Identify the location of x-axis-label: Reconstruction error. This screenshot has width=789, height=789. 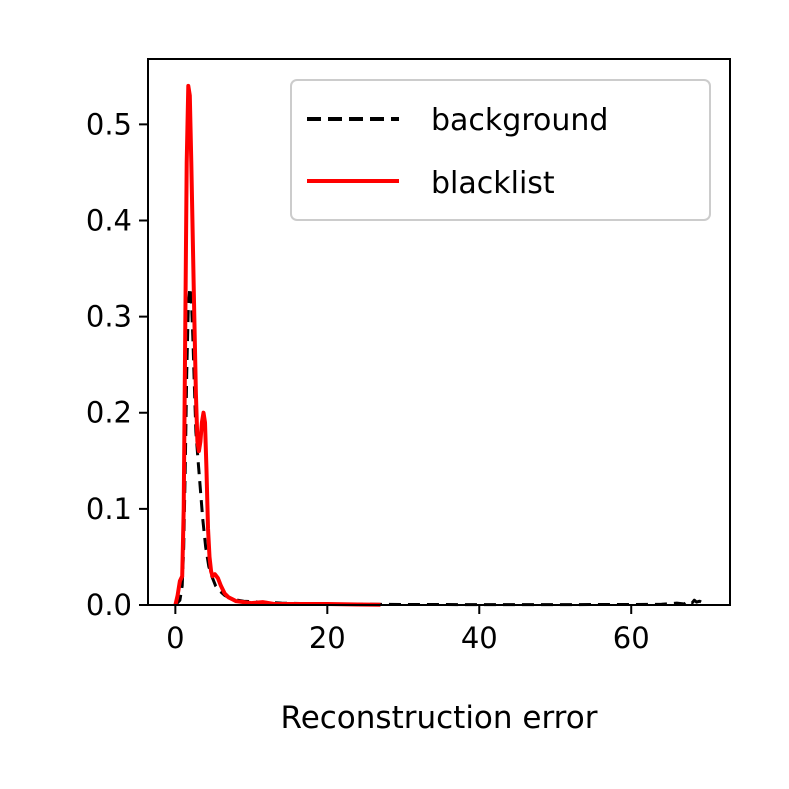
(439, 718).